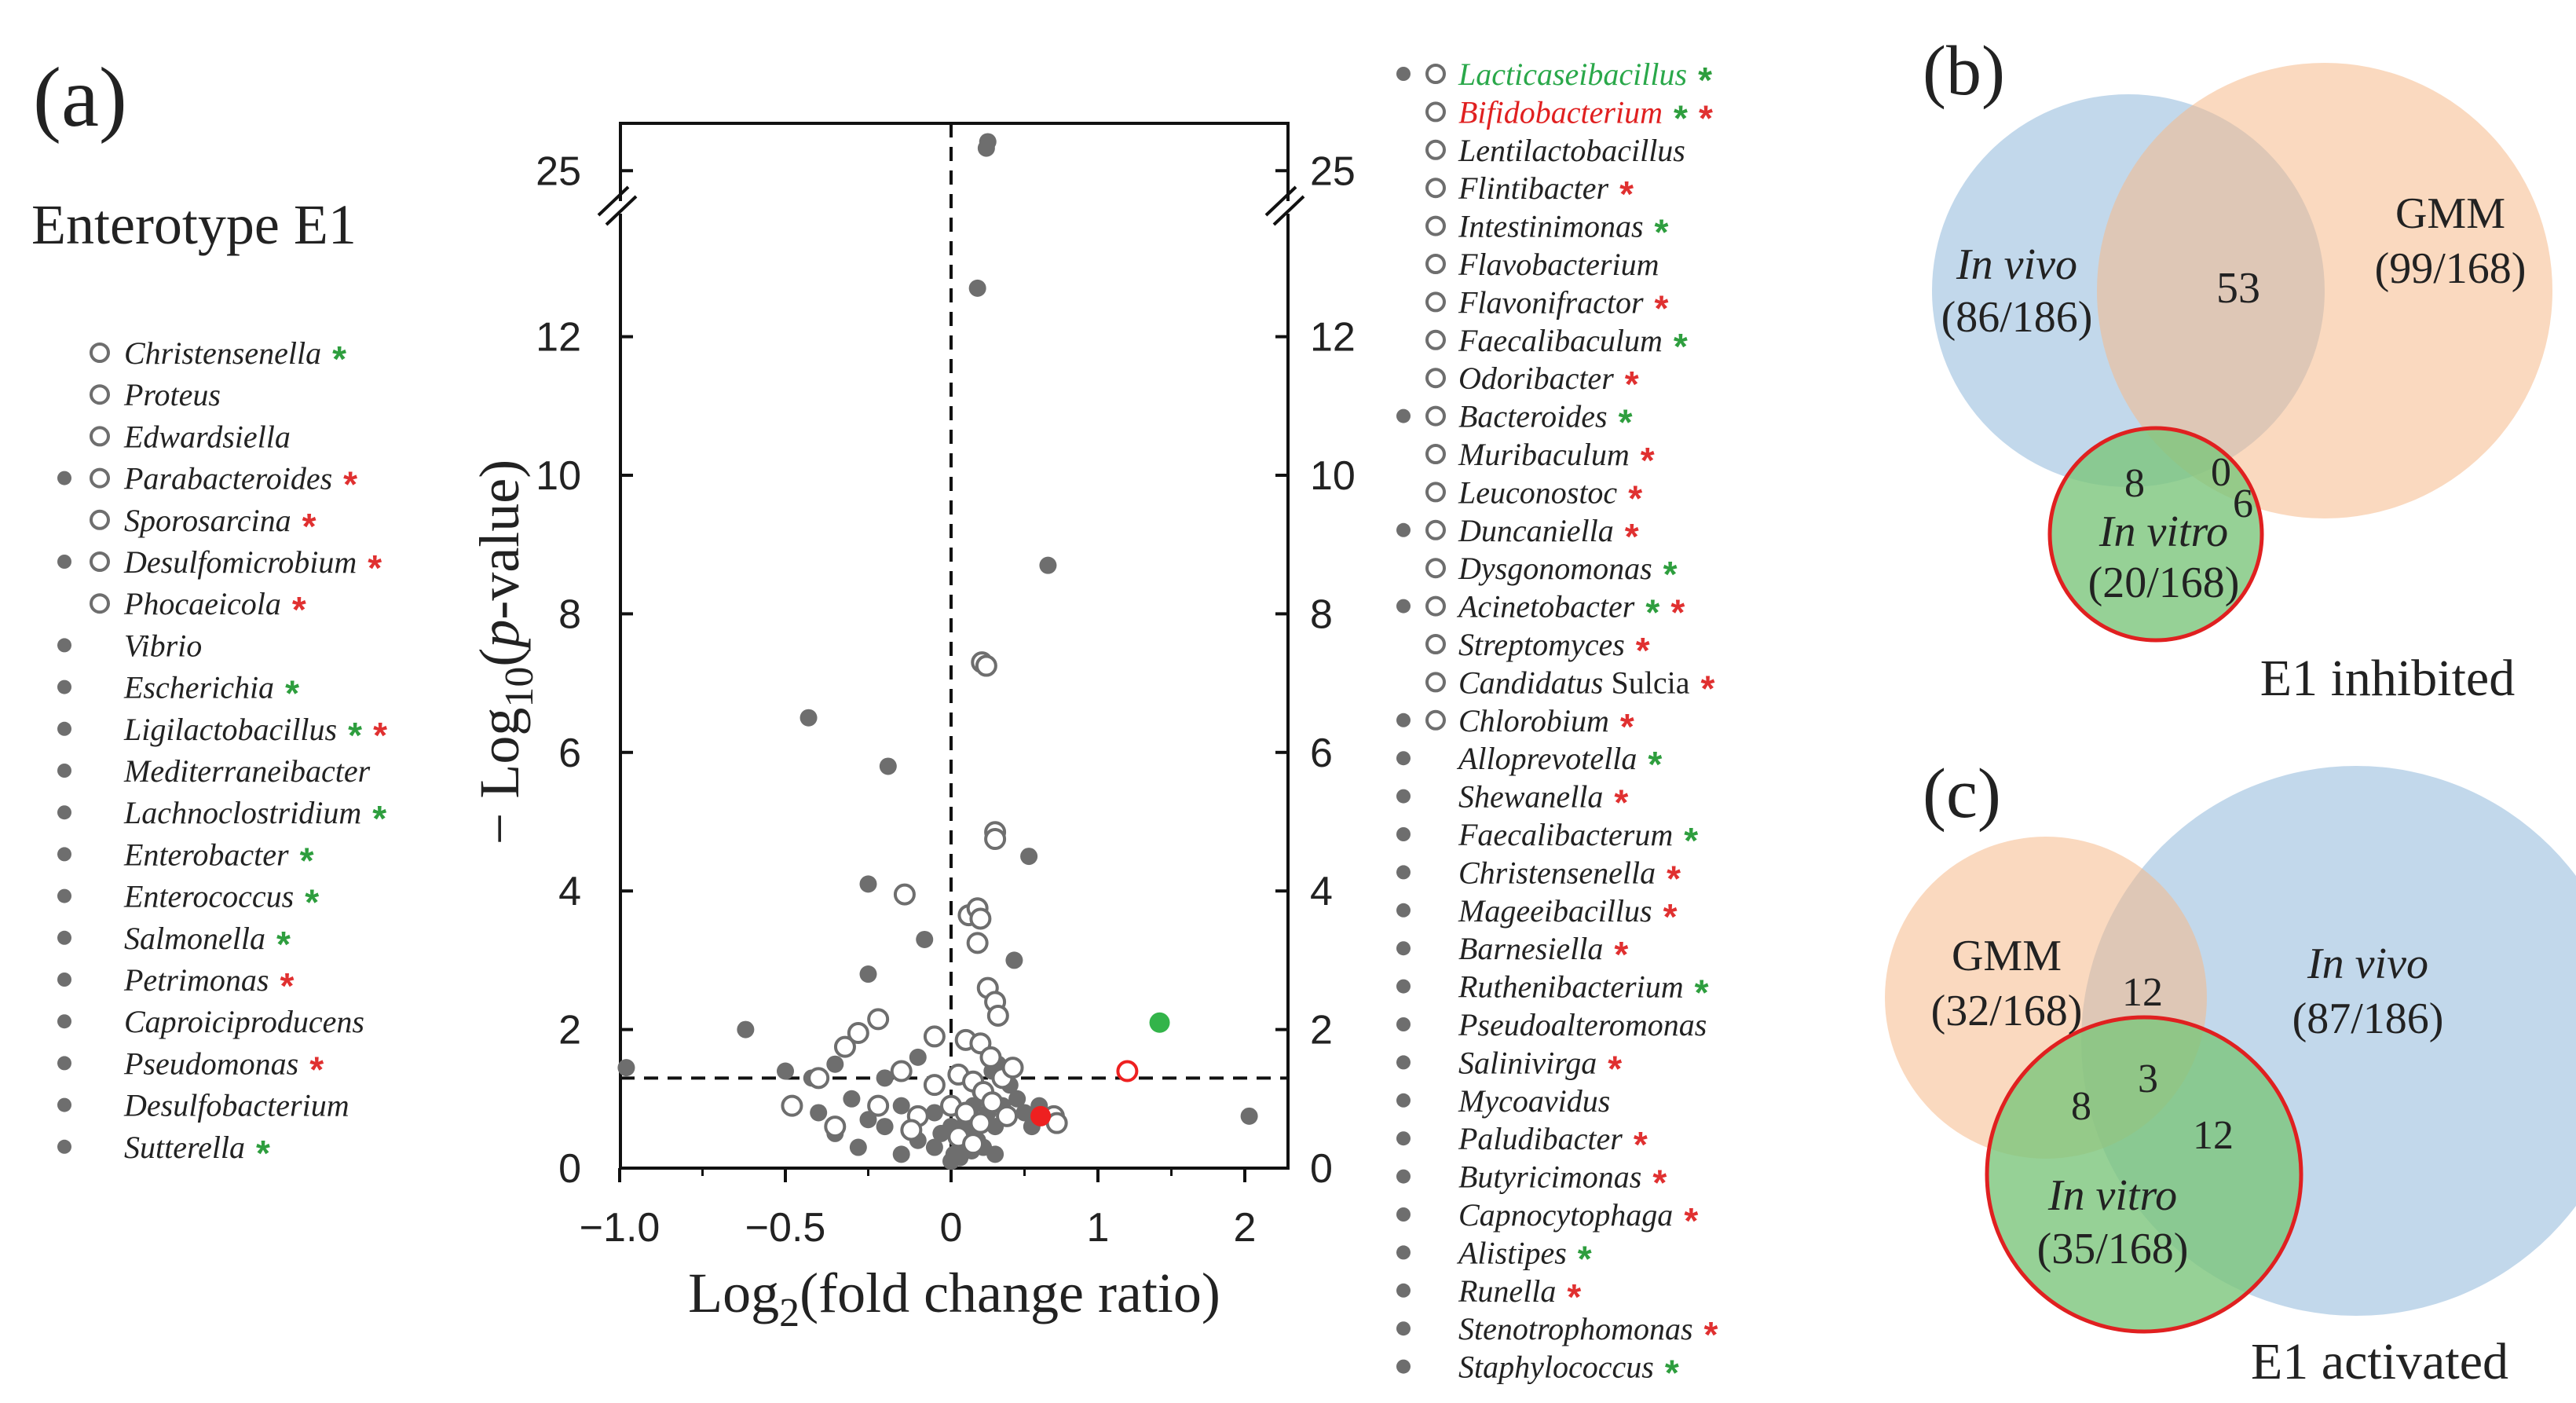 The height and width of the screenshot is (1403, 2576). I want to click on genus-name-italic: Mageeibacillus, so click(1555, 911).